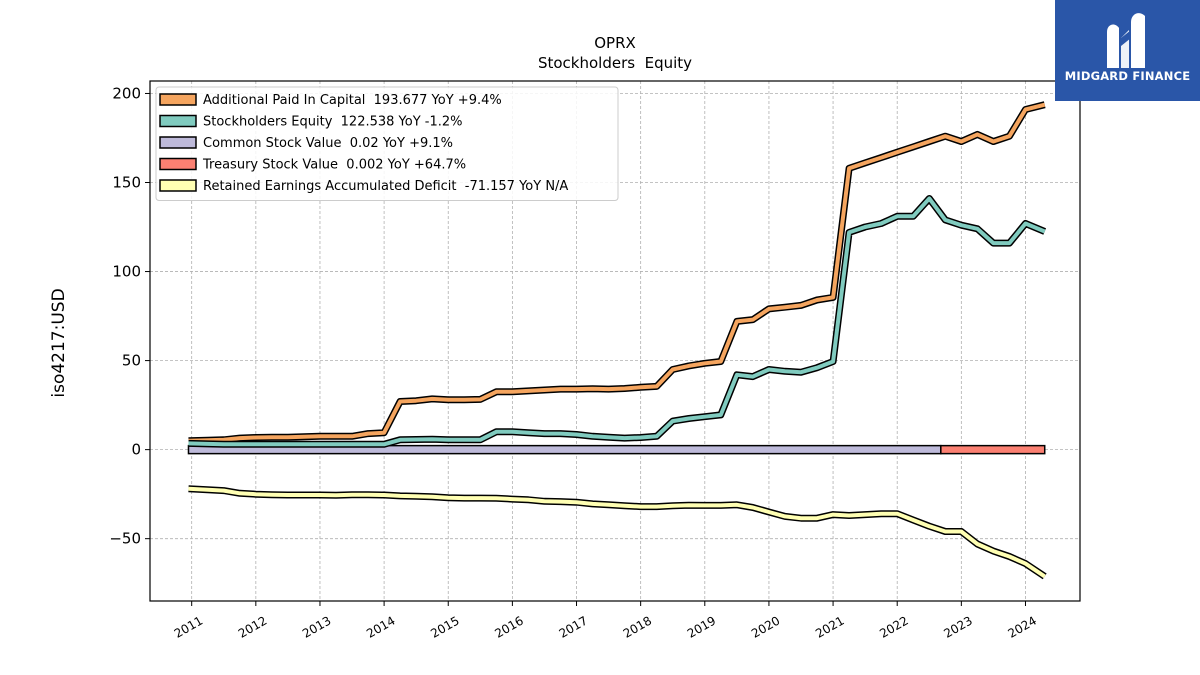  What do you see at coordinates (616, 449) in the screenshot?
I see `bar-layer` at bounding box center [616, 449].